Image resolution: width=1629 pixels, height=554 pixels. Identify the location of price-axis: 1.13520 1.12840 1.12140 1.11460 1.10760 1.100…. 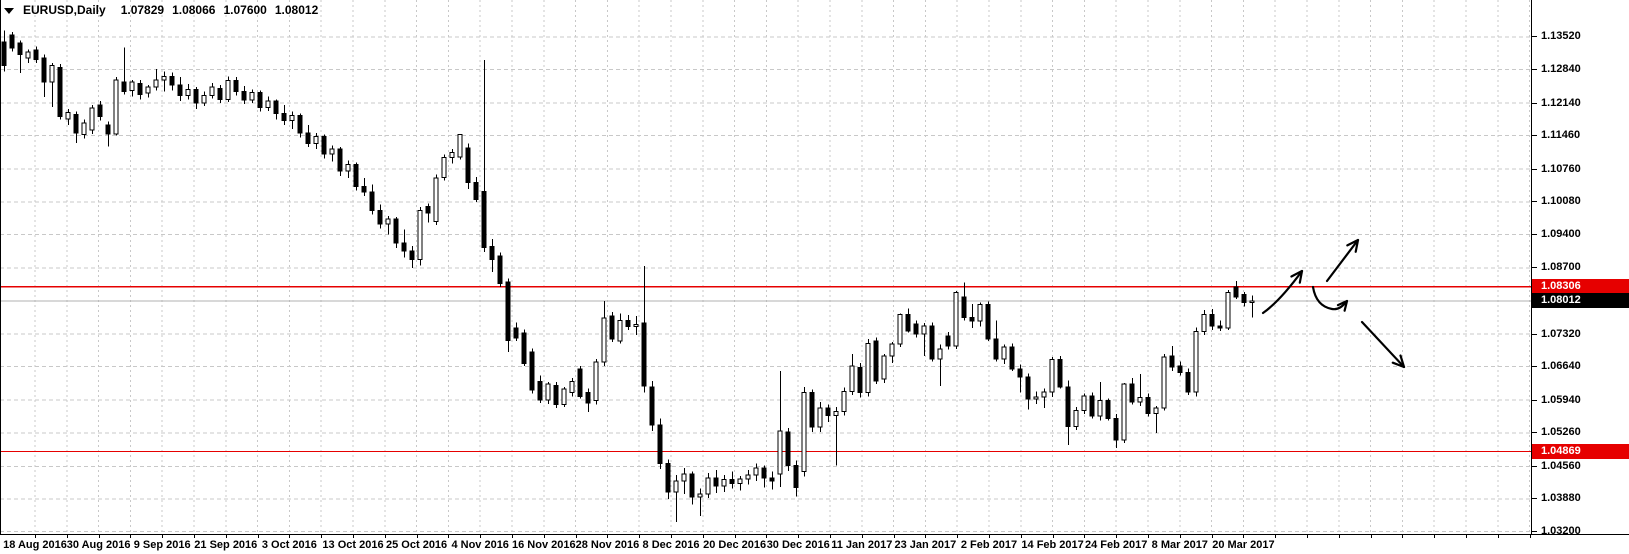
(1580, 268).